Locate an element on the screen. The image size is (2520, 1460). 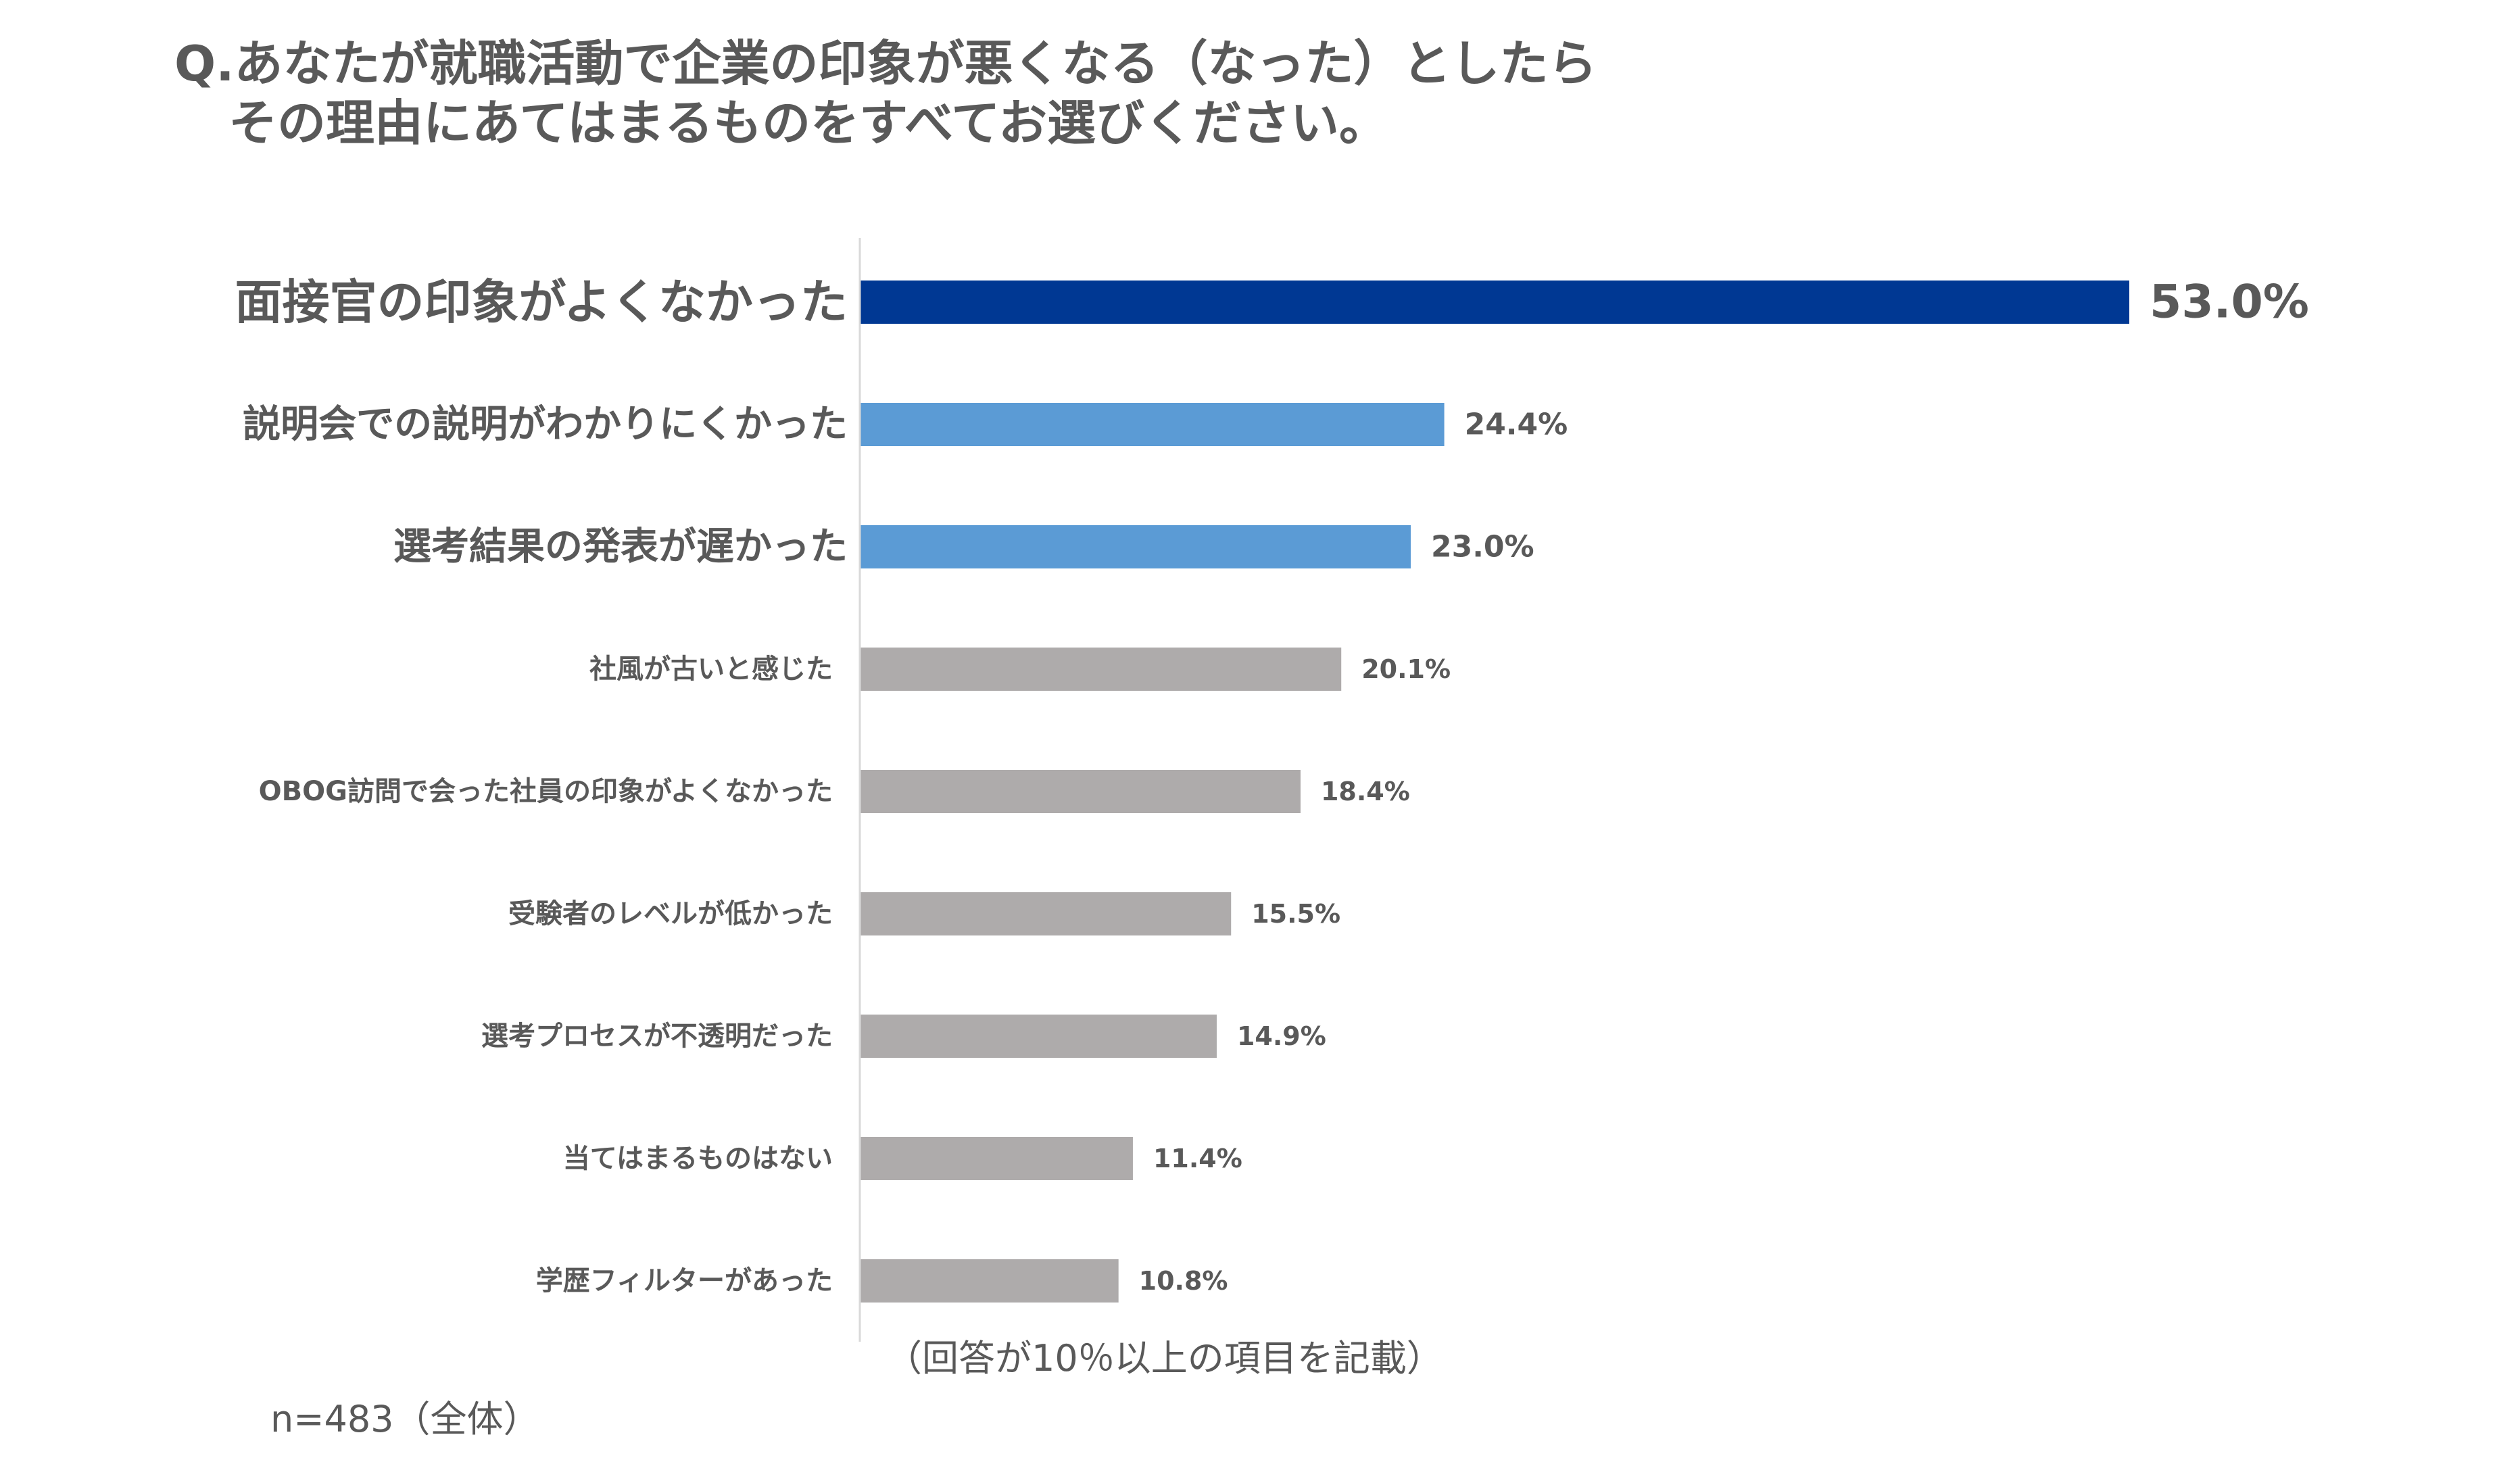
title-line-1: Q.あなたが就職活動で企業の印象が悪くなる（なった）としたら is located at coordinates (886, 63).